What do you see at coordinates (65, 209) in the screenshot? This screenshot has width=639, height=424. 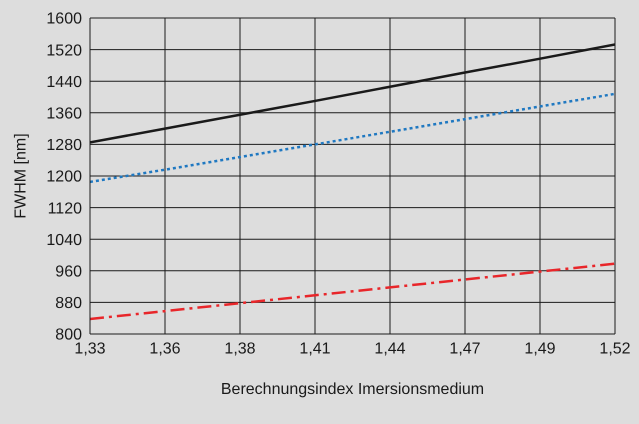 I see `y-tick-label: 1120` at bounding box center [65, 209].